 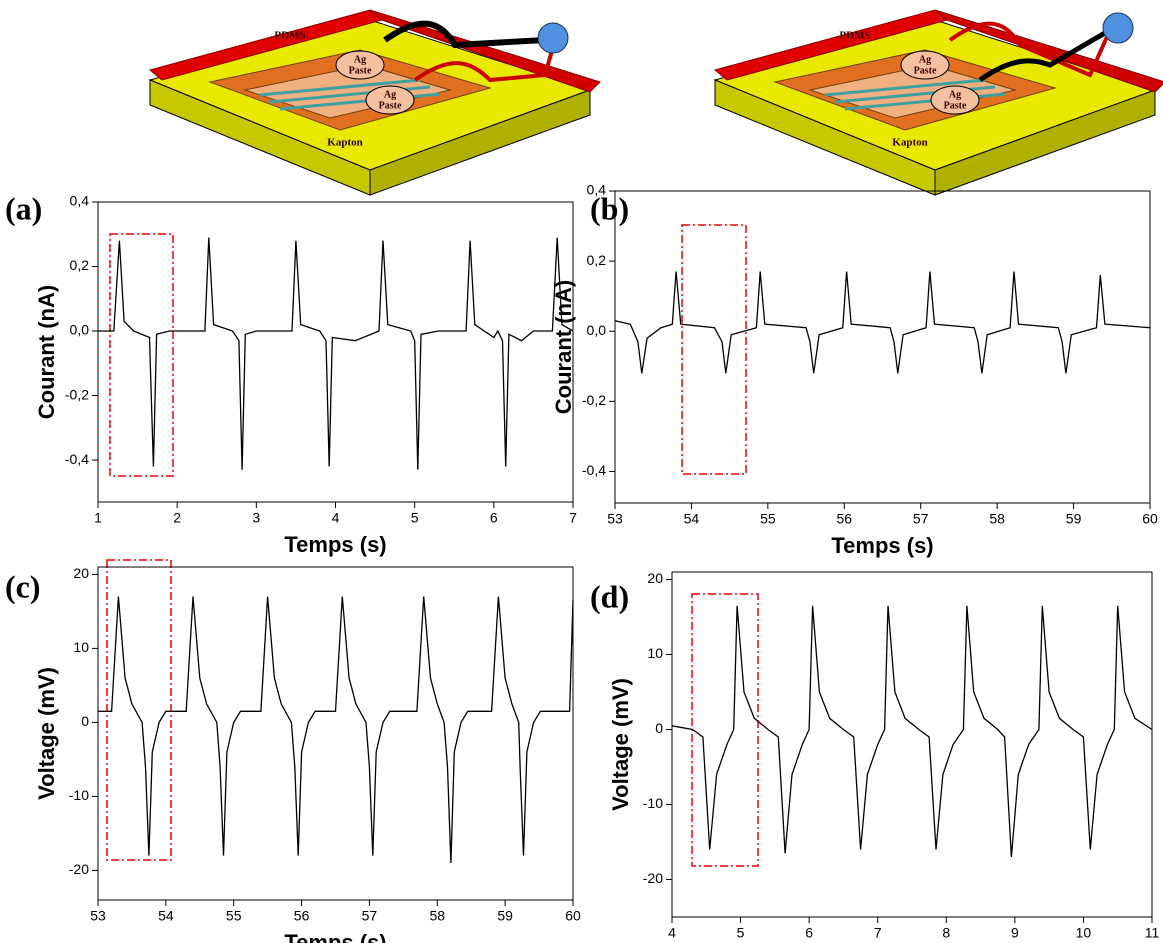 I want to click on x-tick-label: 10, so click(x=1084, y=933).